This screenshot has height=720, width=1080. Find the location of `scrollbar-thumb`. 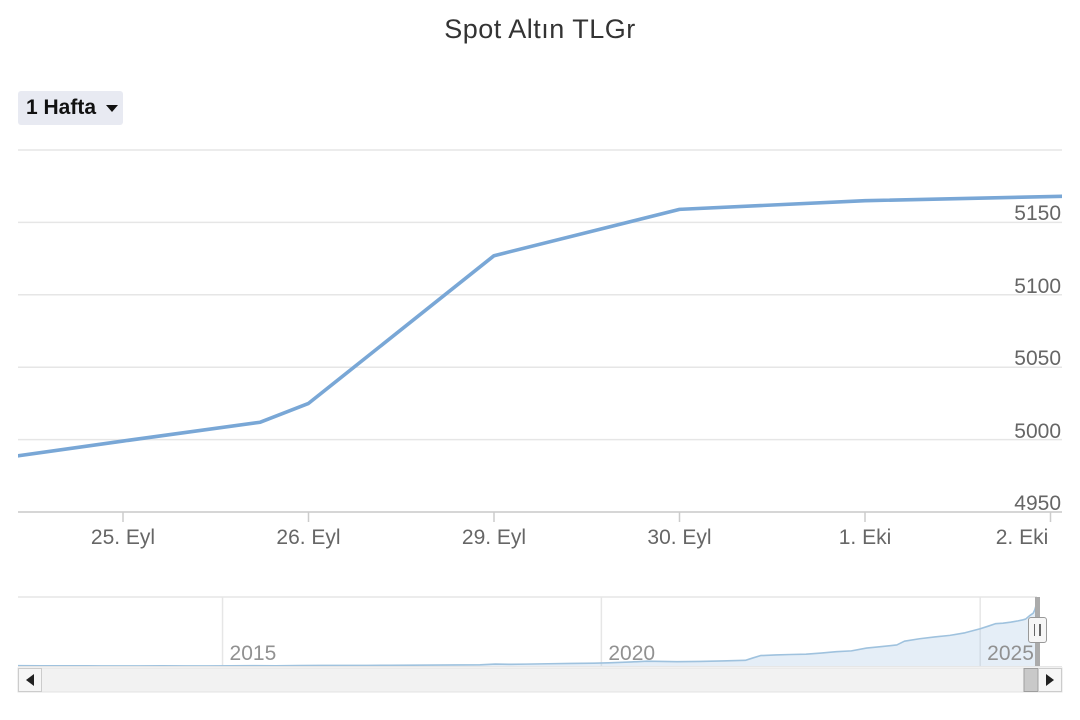

scrollbar-thumb is located at coordinates (1031, 680).